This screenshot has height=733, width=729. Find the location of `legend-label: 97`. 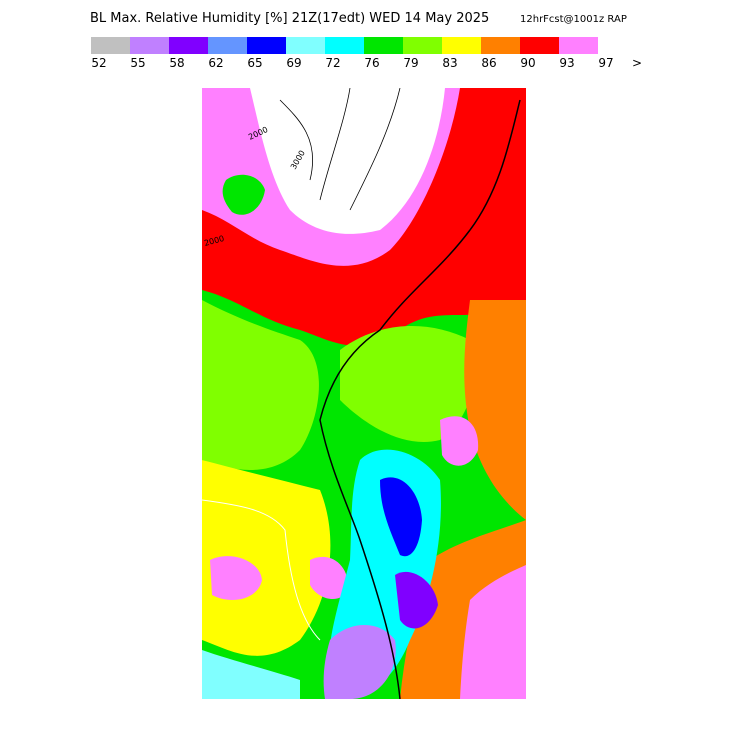

legend-label: 97 is located at coordinates (605, 63).